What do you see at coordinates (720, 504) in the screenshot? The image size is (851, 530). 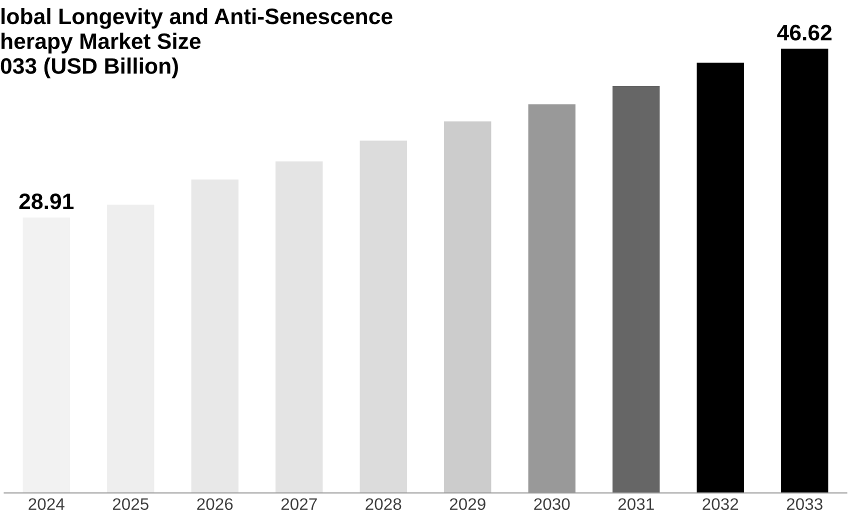 I see `x-tick-label: 2032` at bounding box center [720, 504].